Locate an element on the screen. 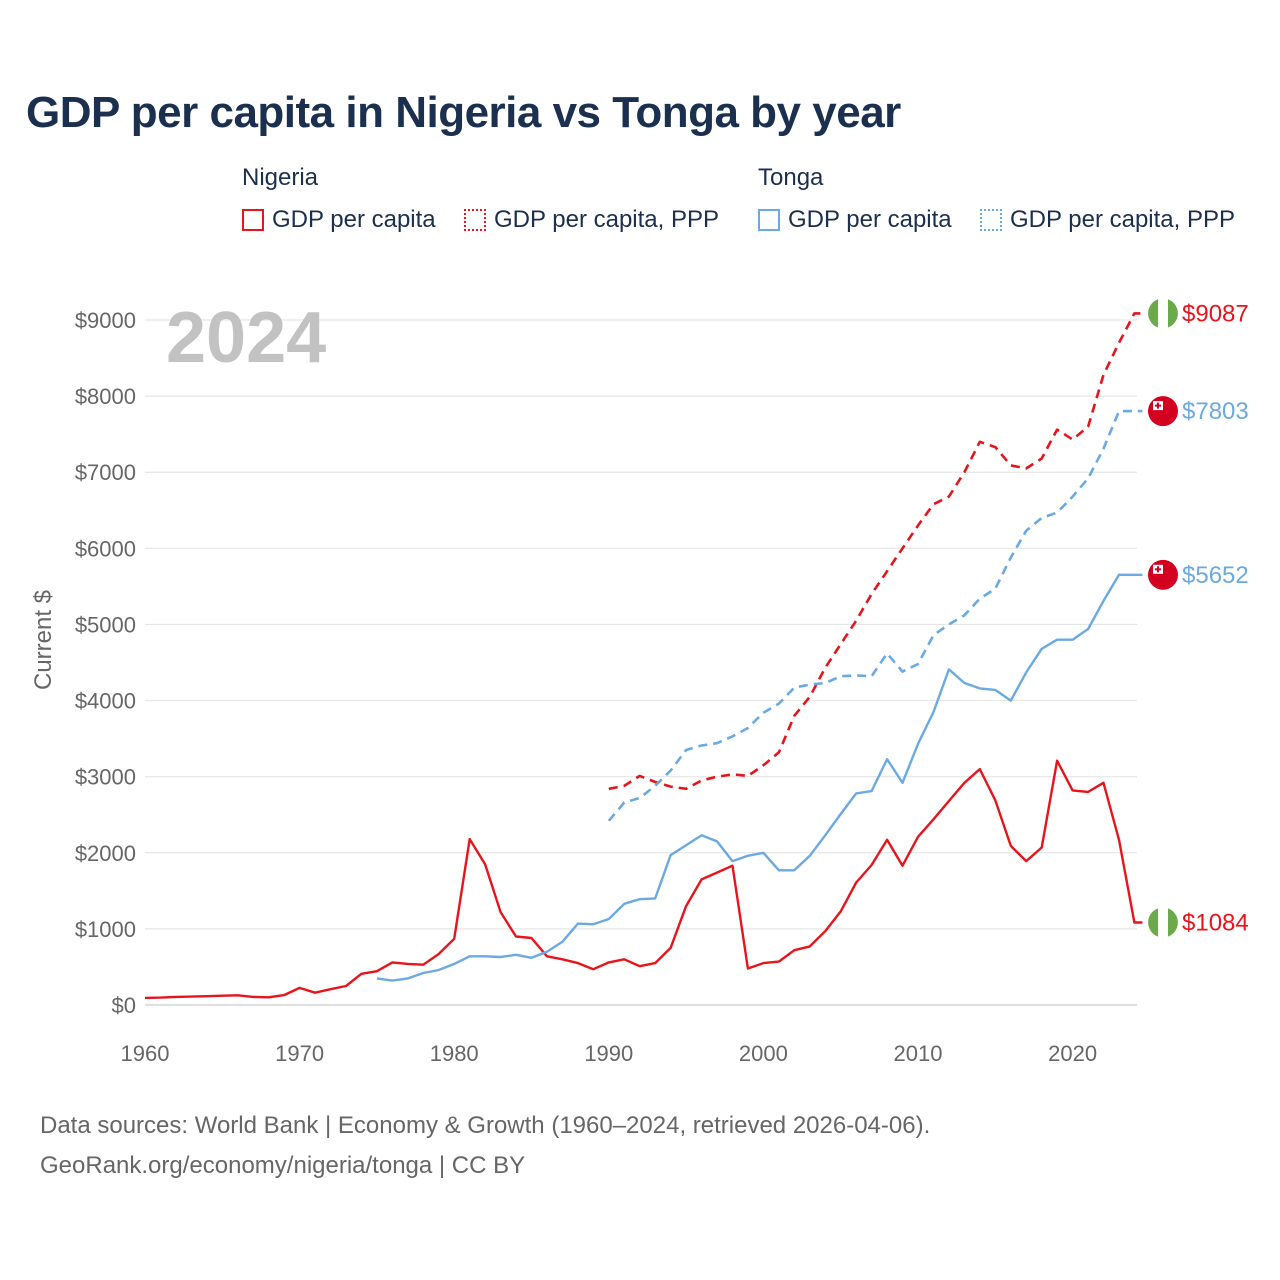  y-tick-label: $0 is located at coordinates (124, 1005).